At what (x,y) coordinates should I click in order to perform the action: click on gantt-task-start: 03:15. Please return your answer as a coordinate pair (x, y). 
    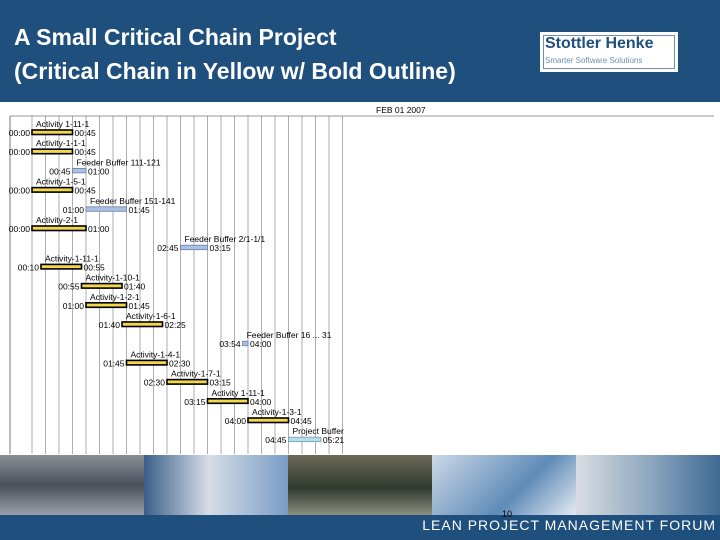
    Looking at the image, I should click on (195, 402).